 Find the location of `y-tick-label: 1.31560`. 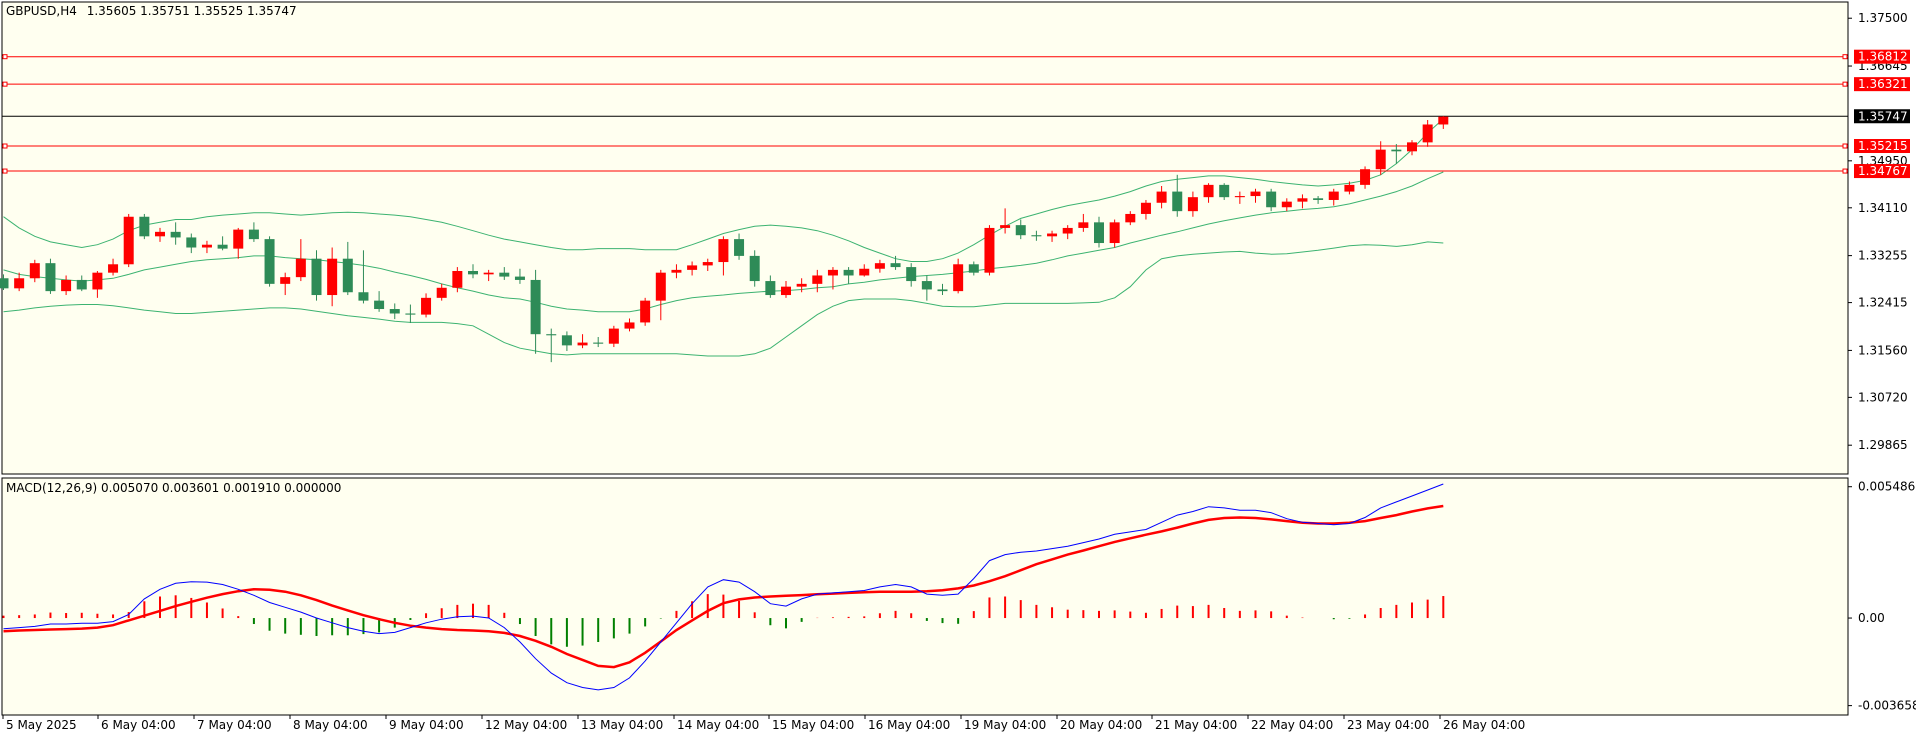

y-tick-label: 1.31560 is located at coordinates (1883, 350).